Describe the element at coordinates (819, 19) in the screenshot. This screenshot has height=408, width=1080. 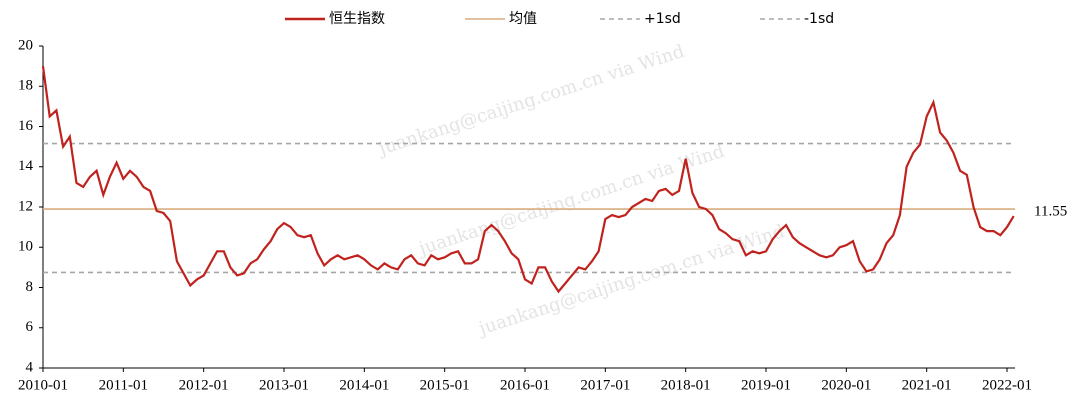
I see `legend-label: -1sd` at that location.